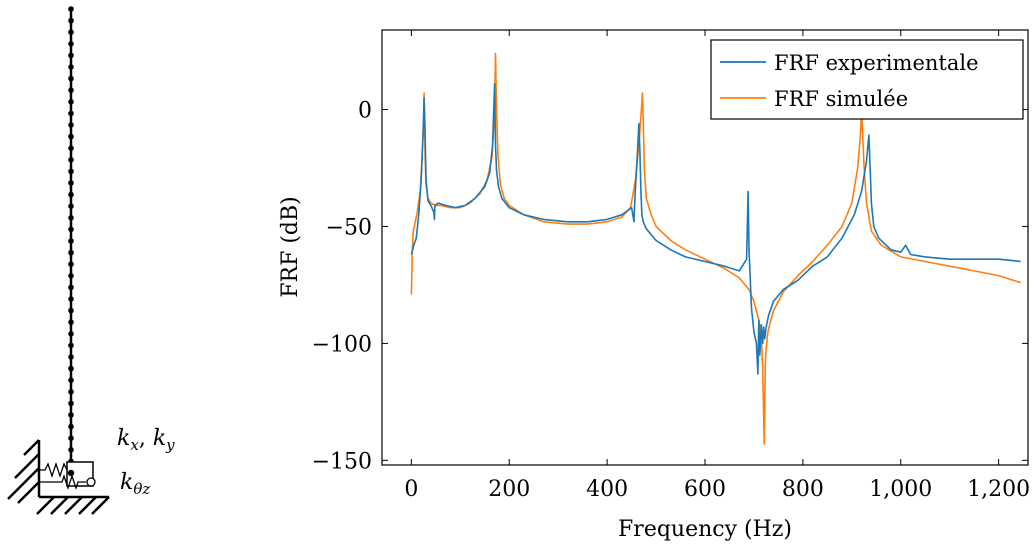 The image size is (1036, 549). I want to click on support-node, so click(71, 473).